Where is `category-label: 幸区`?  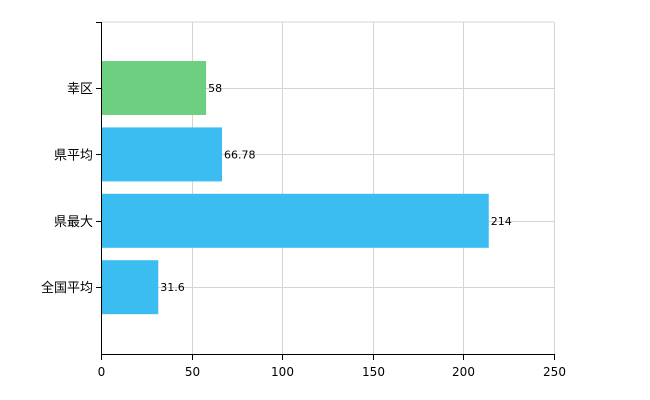
category-label: 幸区 is located at coordinates (80, 89).